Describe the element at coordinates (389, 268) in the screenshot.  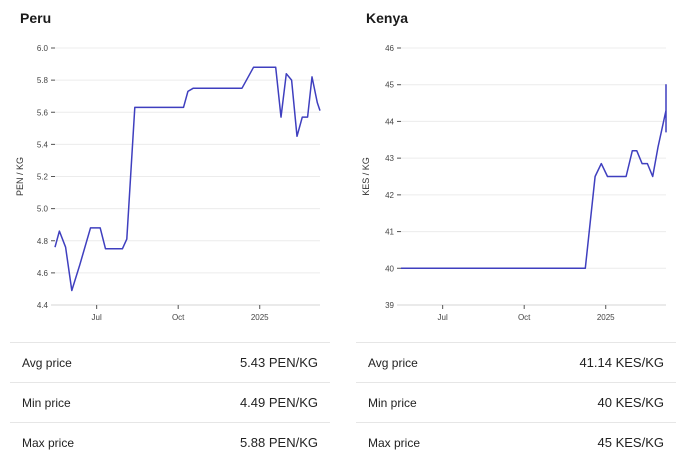
I see `y-tick-label: 40` at that location.